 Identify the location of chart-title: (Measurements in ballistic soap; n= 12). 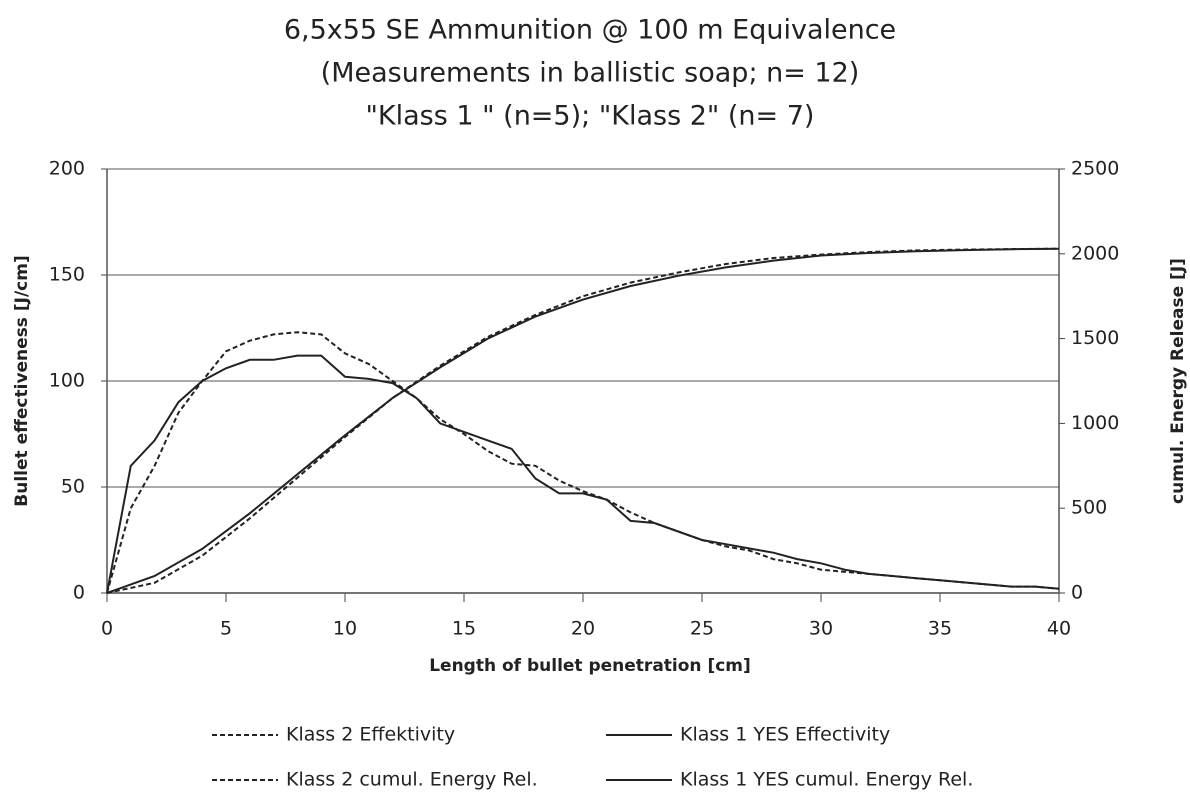
(590, 73).